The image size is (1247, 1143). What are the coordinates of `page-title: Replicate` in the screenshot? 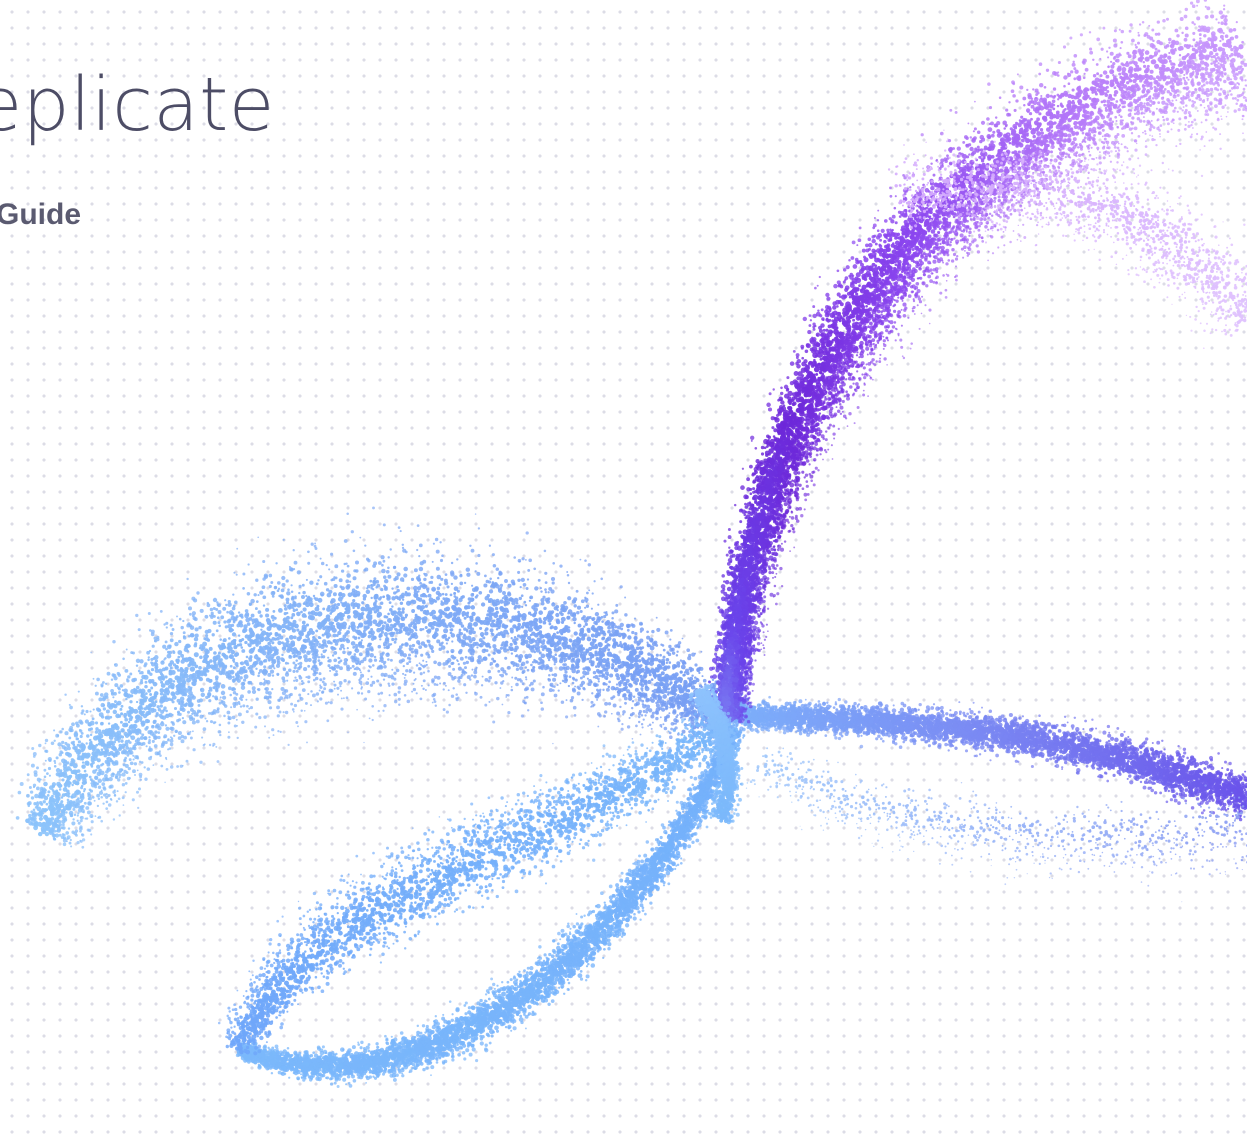 It's located at (137, 105).